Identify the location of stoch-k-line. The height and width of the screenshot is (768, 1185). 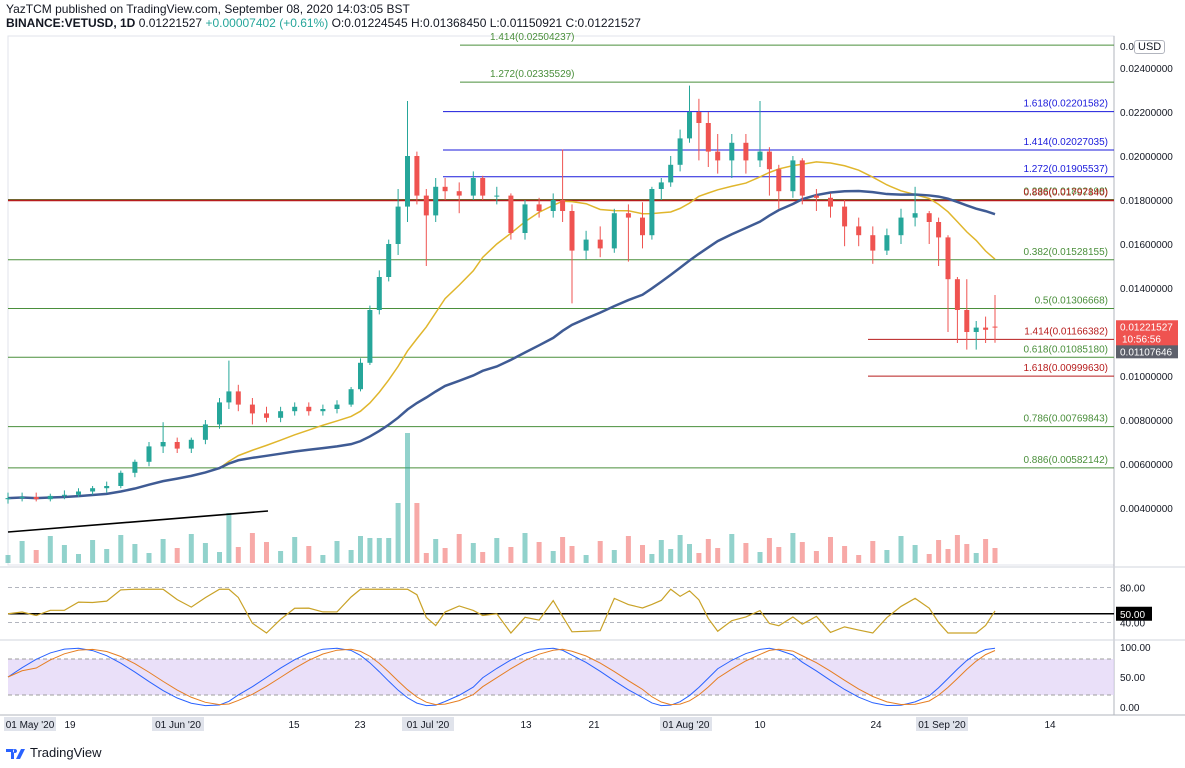
(501, 677).